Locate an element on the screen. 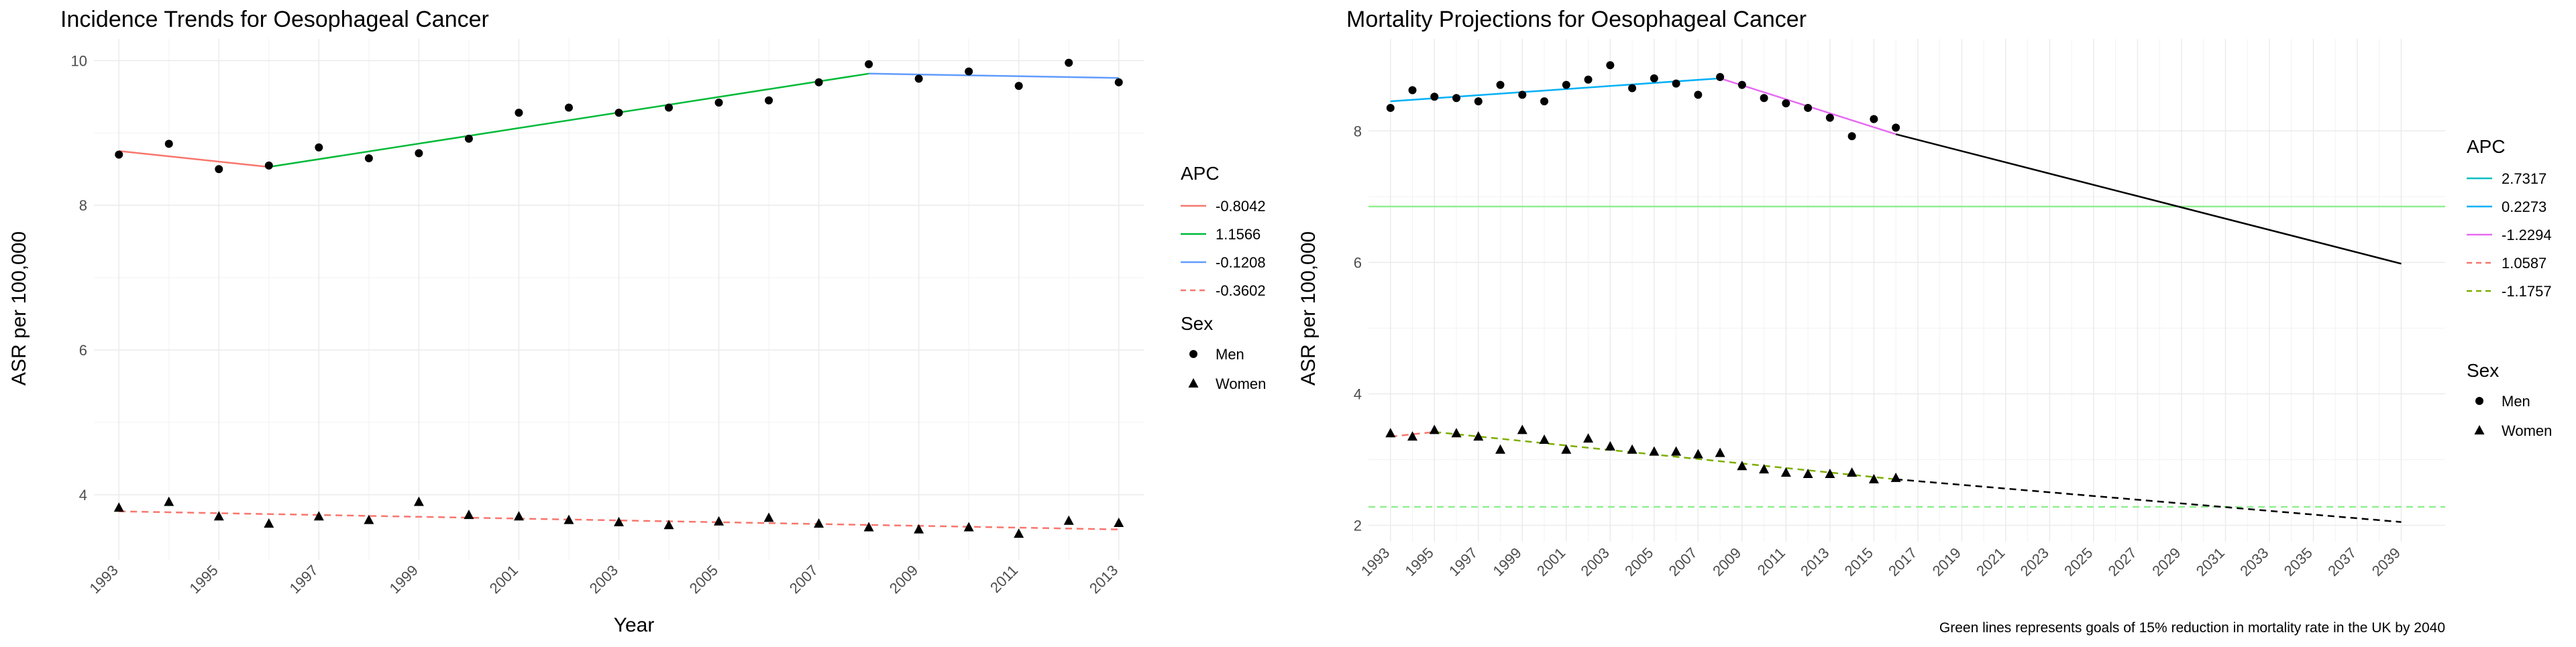 The width and height of the screenshot is (2576, 647). projection-line-men is located at coordinates (2148, 199).